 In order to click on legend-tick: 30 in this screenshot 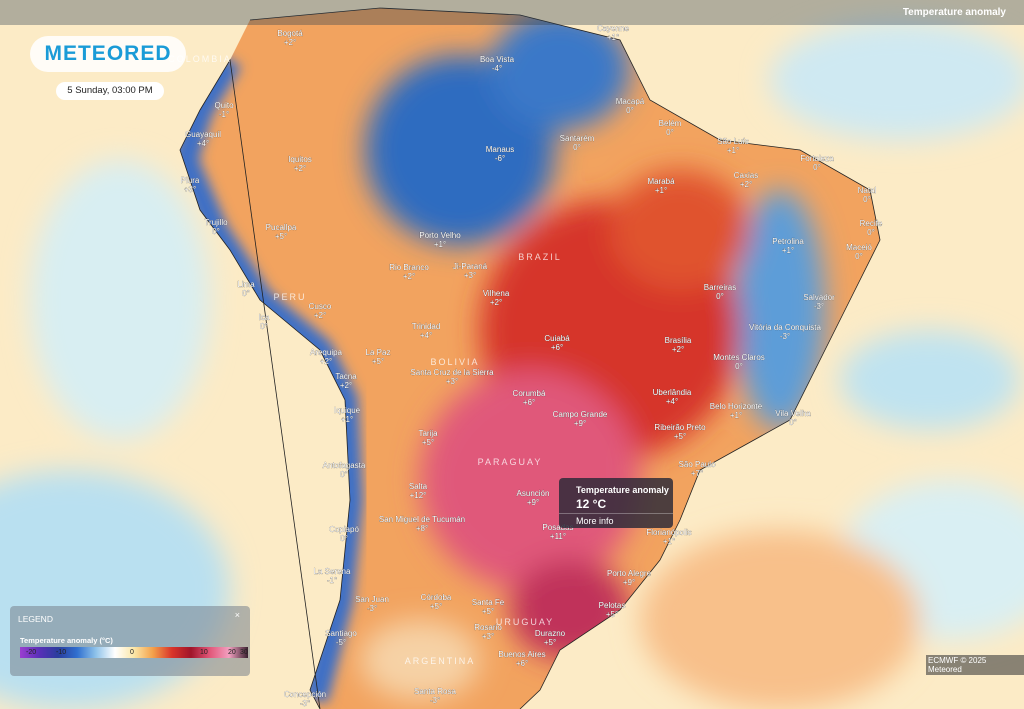, I will do `click(244, 652)`.